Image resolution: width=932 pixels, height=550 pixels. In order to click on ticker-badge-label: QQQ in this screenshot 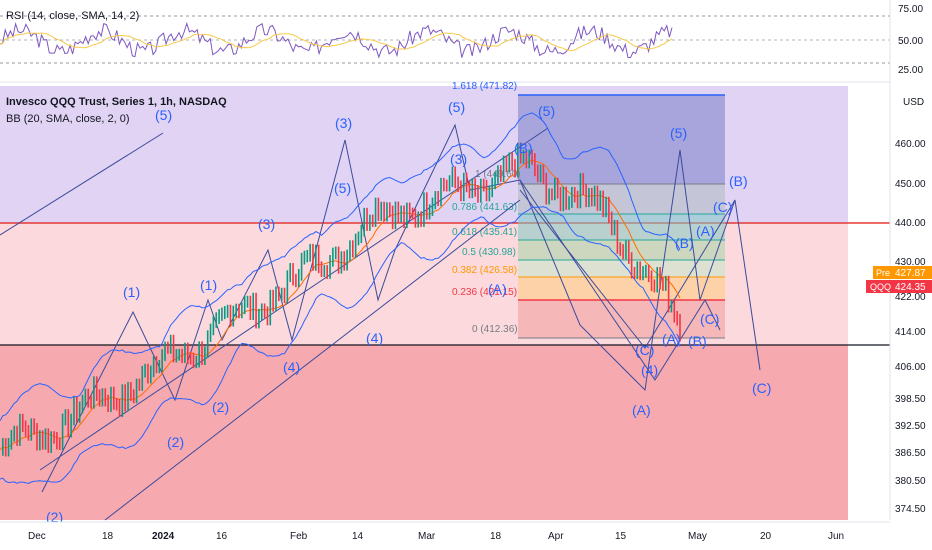, I will do `click(880, 287)`.